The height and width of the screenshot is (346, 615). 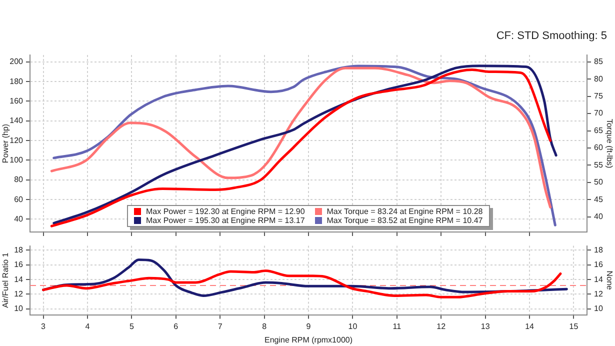 I want to click on y2-tick-label: 65, so click(x=599, y=130).